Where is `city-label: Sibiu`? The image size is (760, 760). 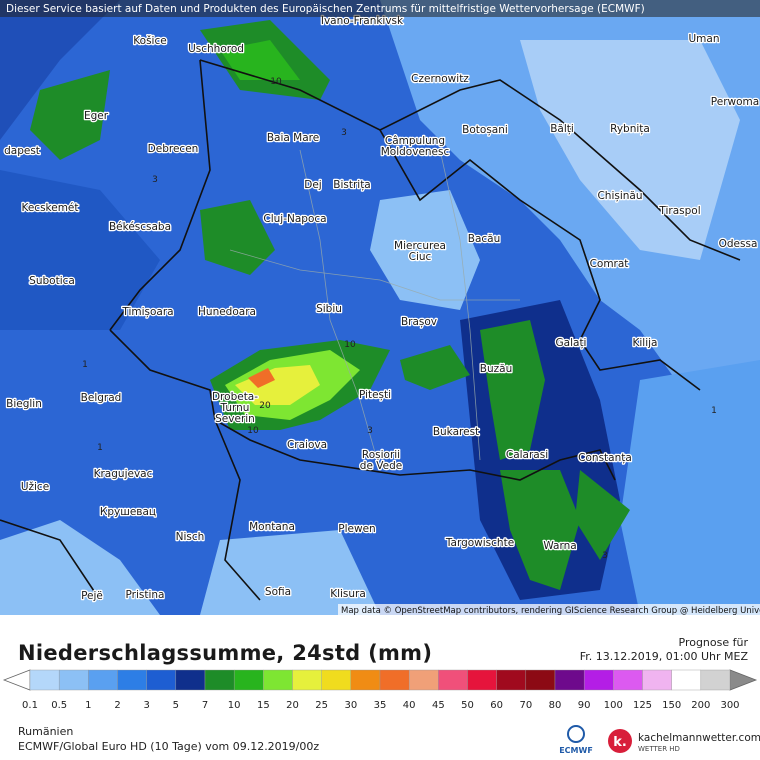
city-label: Sibiu is located at coordinates (329, 309).